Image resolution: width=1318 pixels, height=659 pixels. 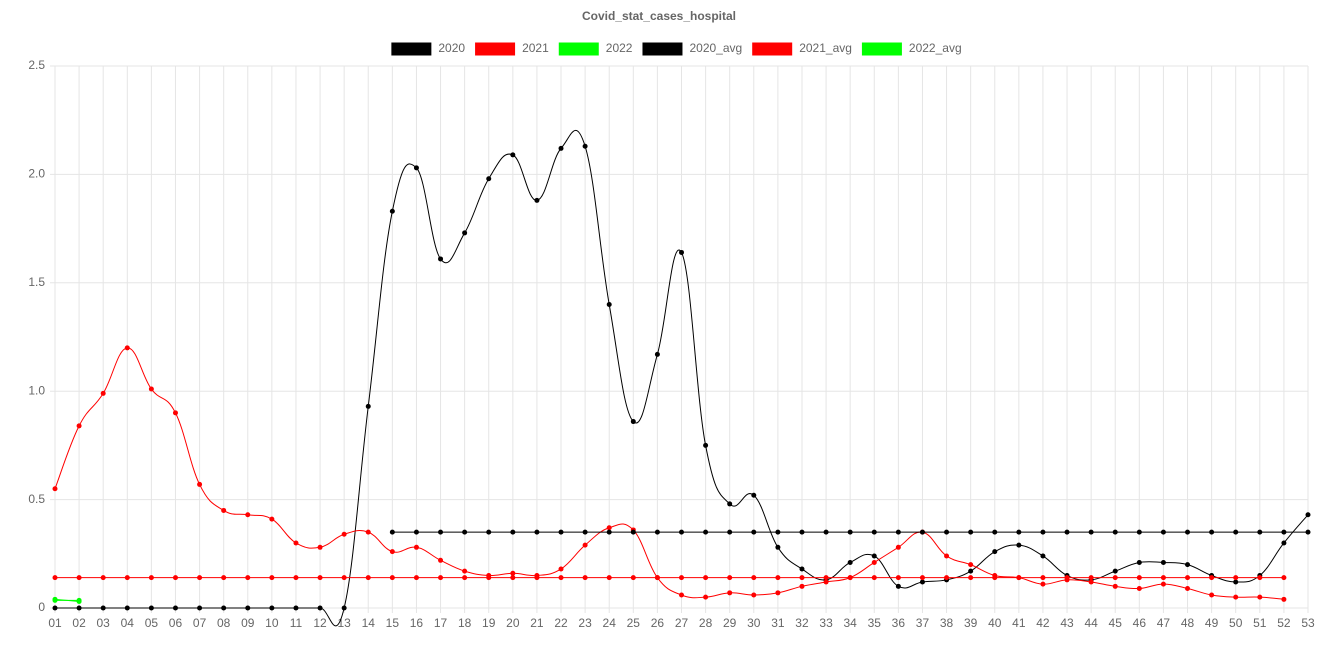 What do you see at coordinates (899, 623) in the screenshot?
I see `x-tick-label: 36` at bounding box center [899, 623].